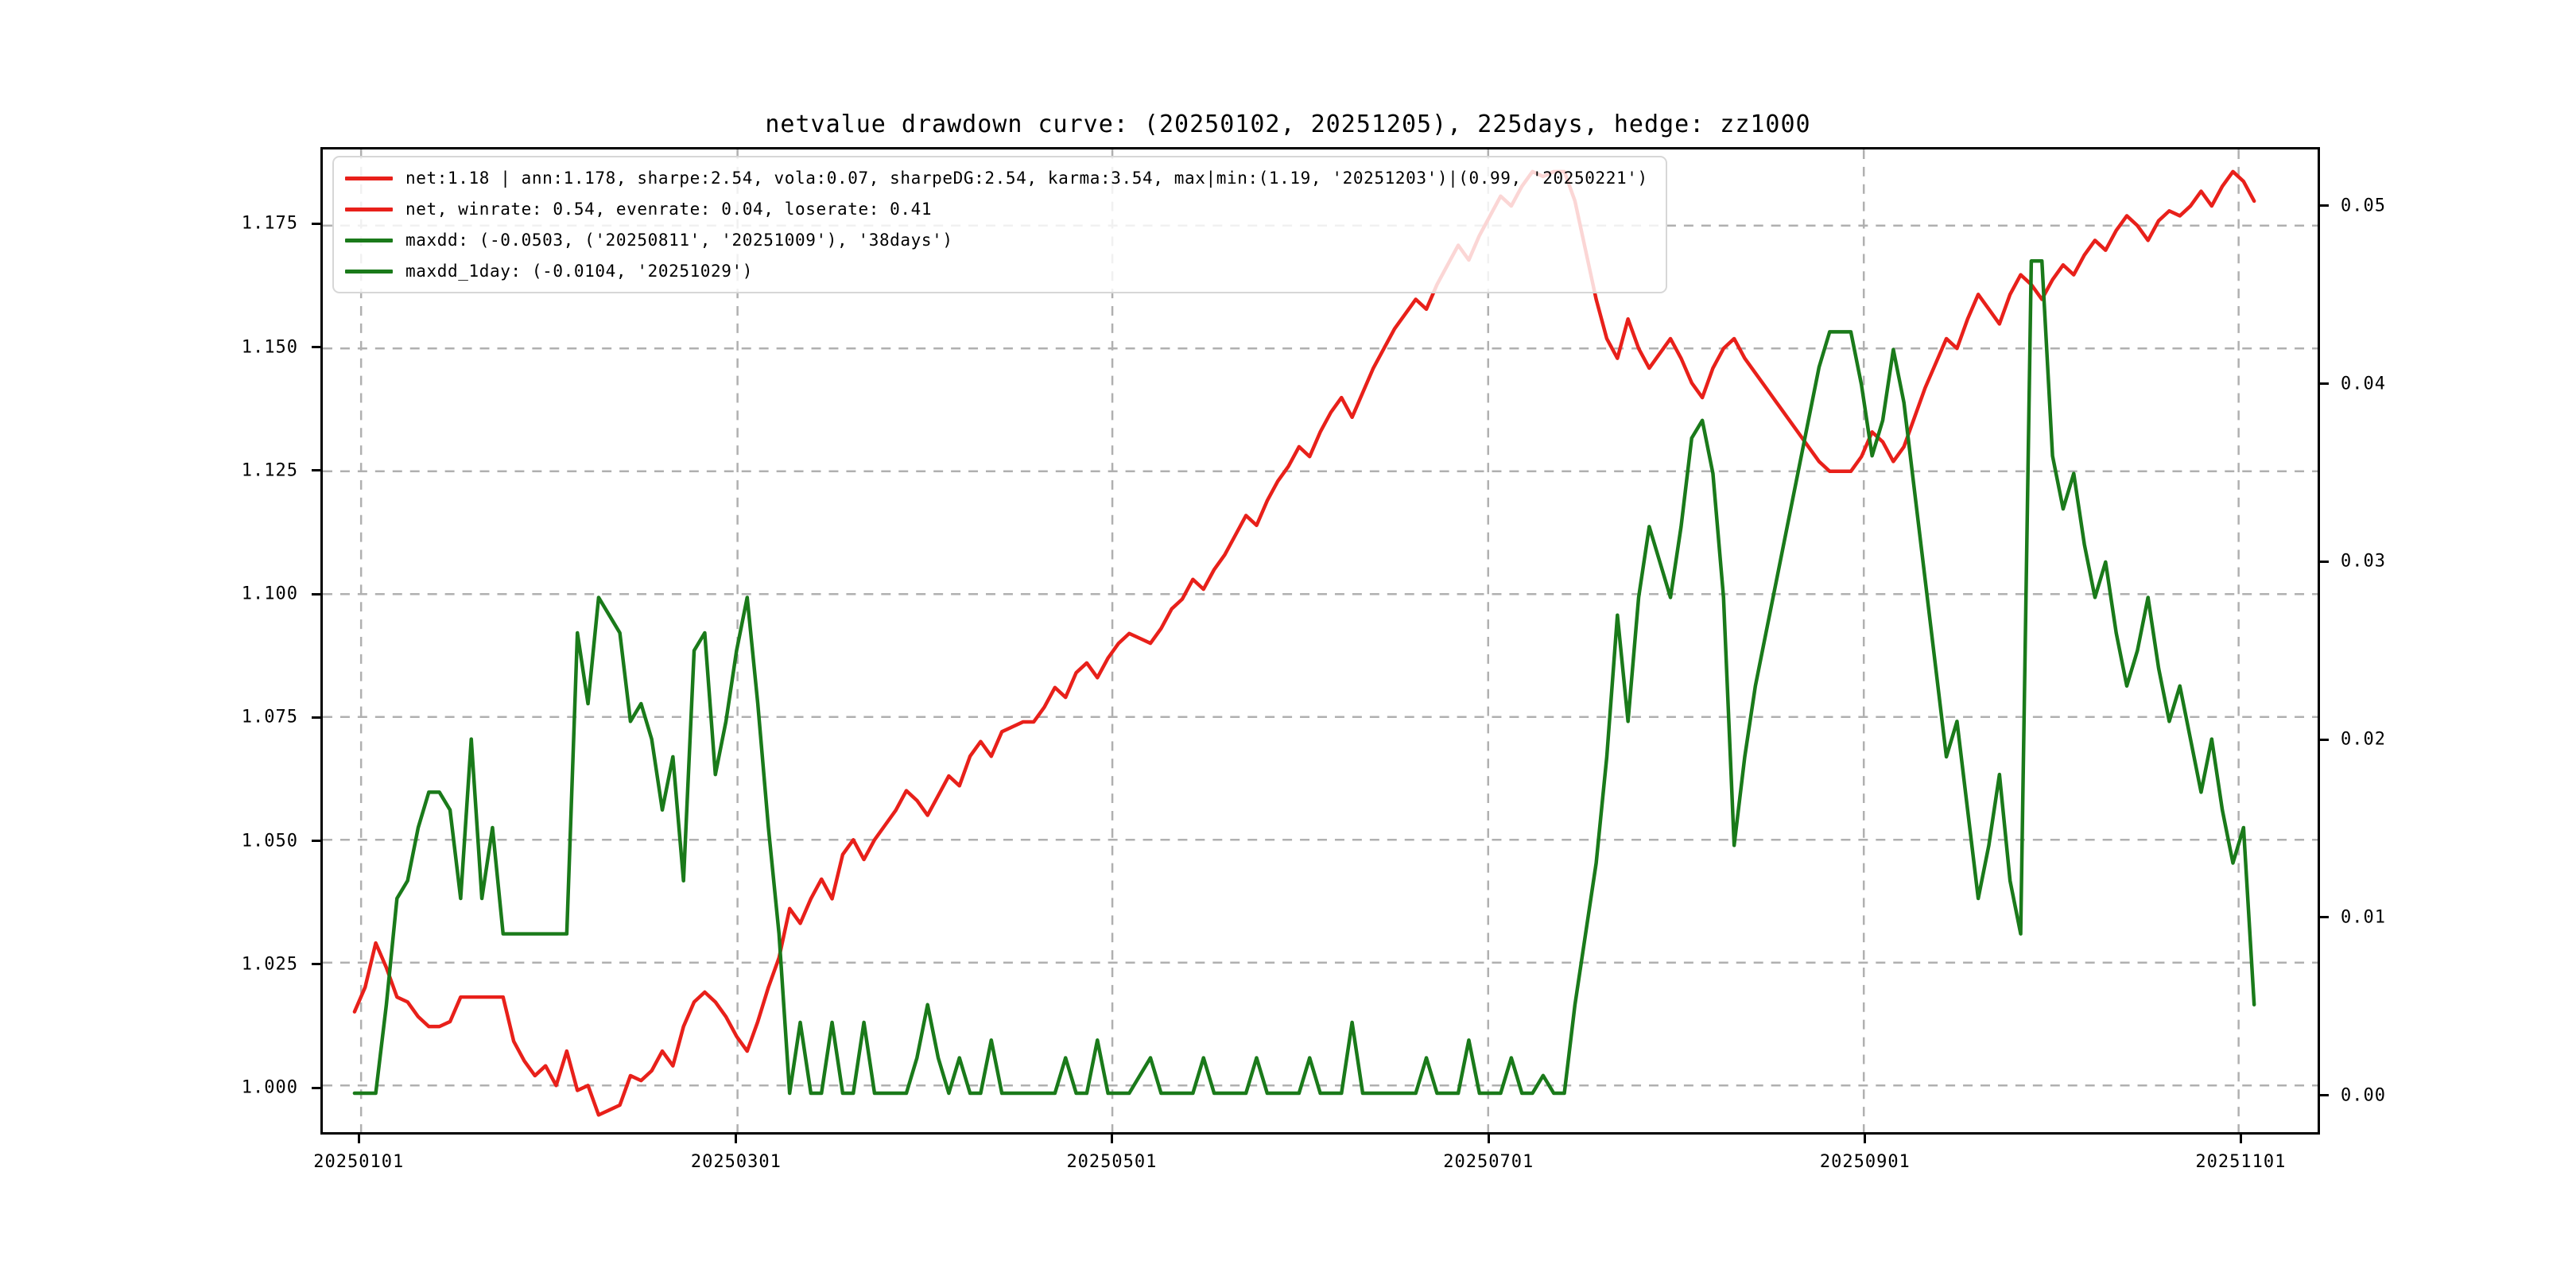 The width and height of the screenshot is (2576, 1288). I want to click on x-tick-label: 20250501, so click(1112, 1162).